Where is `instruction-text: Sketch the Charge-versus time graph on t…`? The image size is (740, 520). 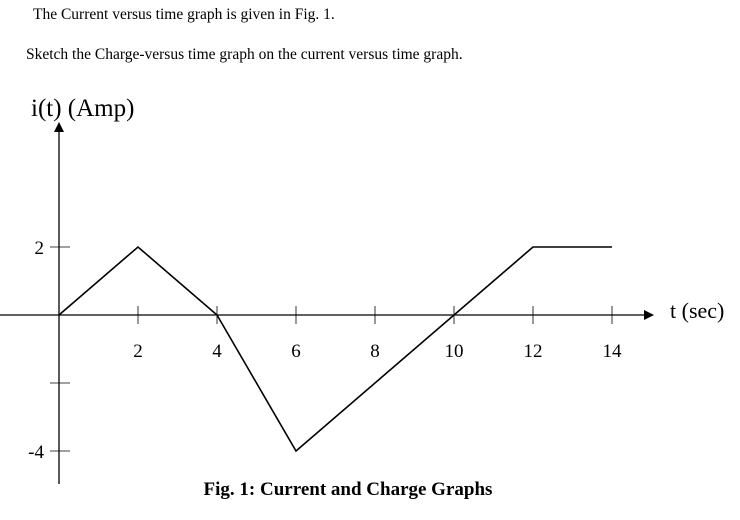 instruction-text: Sketch the Charge-versus time graph on t… is located at coordinates (244, 54).